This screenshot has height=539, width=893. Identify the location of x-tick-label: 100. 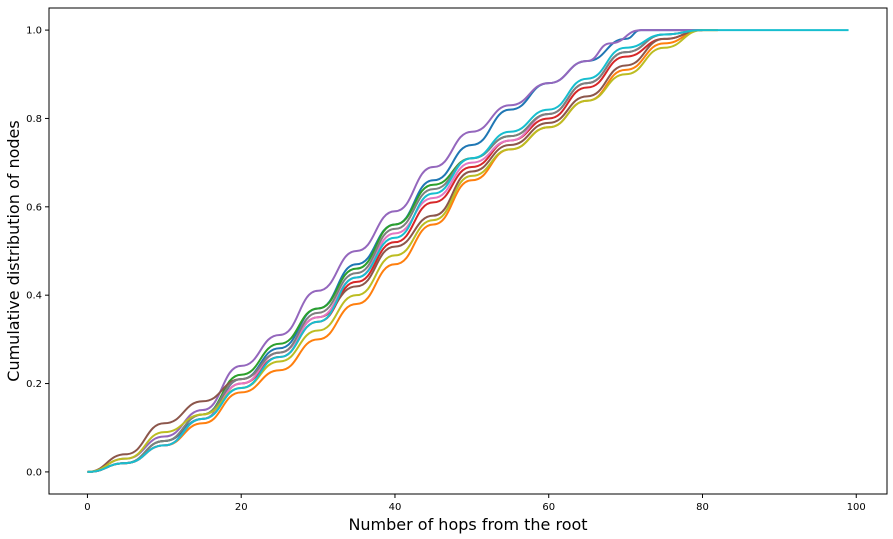
(856, 507).